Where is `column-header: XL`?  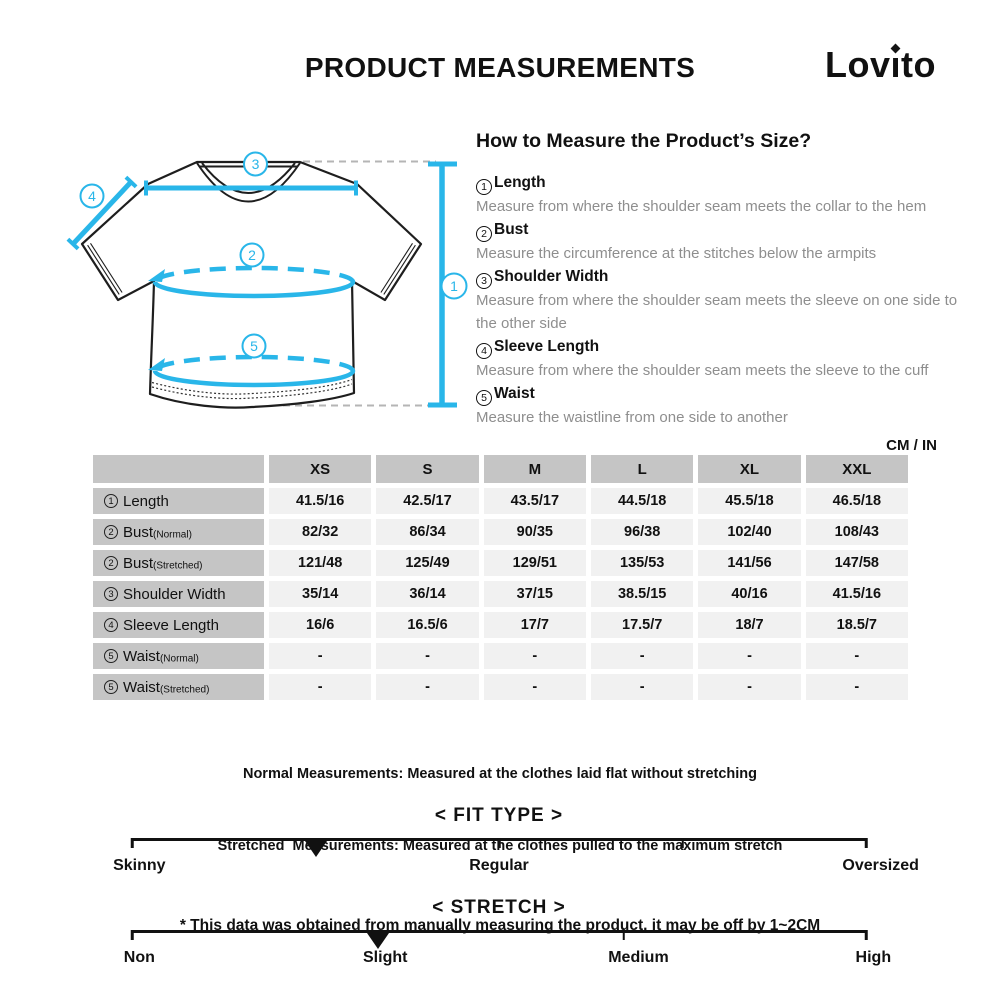 column-header: XL is located at coordinates (749, 469).